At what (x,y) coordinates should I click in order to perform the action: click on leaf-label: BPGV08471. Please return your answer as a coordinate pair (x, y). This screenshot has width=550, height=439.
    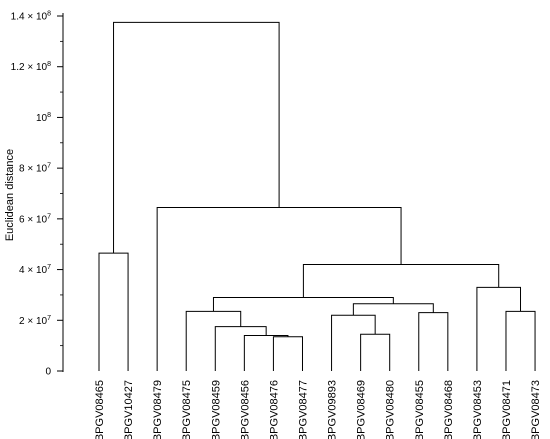
    Looking at the image, I should click on (507, 409).